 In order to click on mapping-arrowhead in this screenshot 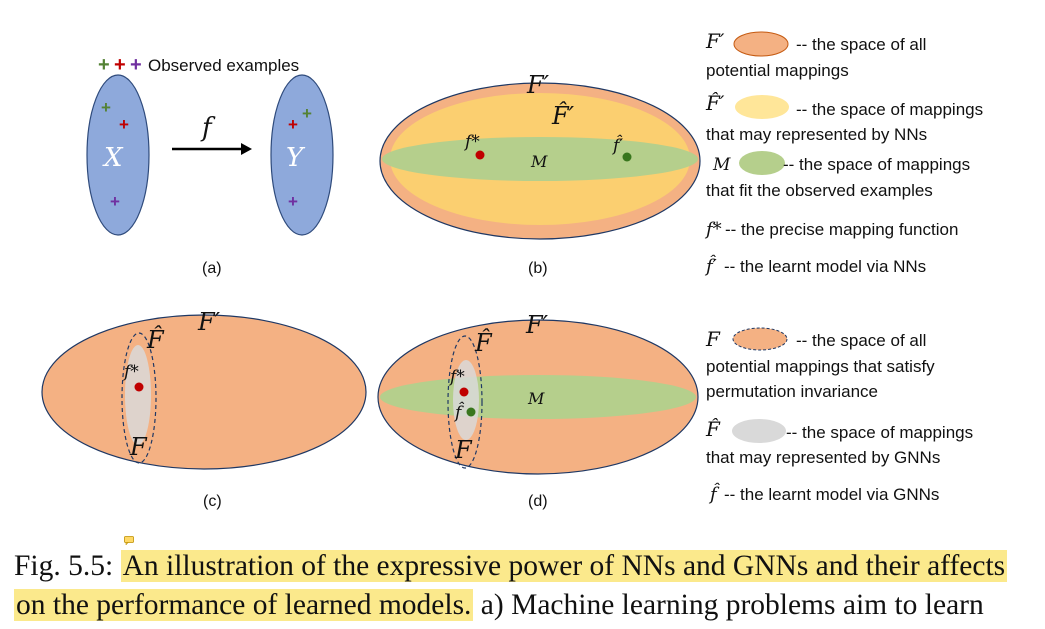, I will do `click(246, 149)`.